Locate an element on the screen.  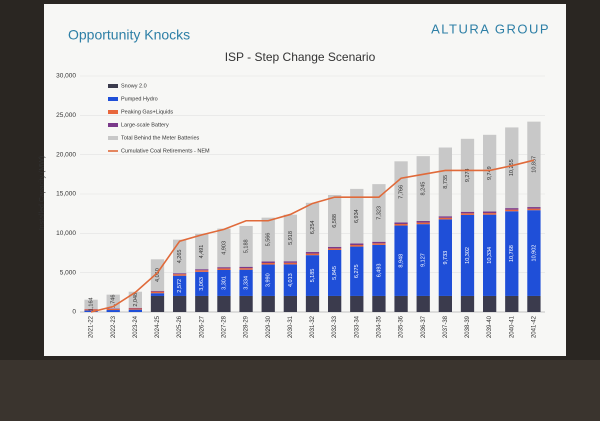
data-label: 10,857 is located at coordinates (534, 164).